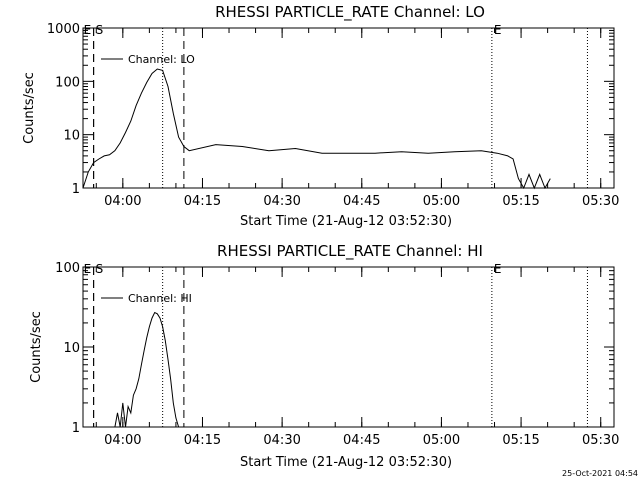 The height and width of the screenshot is (480, 640). Describe the element at coordinates (160, 298) in the screenshot. I see `legend-label: Channel: HI` at that location.